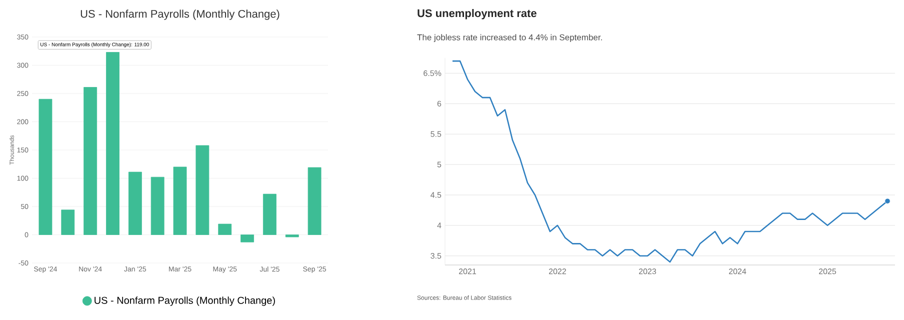 The image size is (904, 320). Describe the element at coordinates (436, 195) in the screenshot. I see `y-tick-label: 4.5` at that location.